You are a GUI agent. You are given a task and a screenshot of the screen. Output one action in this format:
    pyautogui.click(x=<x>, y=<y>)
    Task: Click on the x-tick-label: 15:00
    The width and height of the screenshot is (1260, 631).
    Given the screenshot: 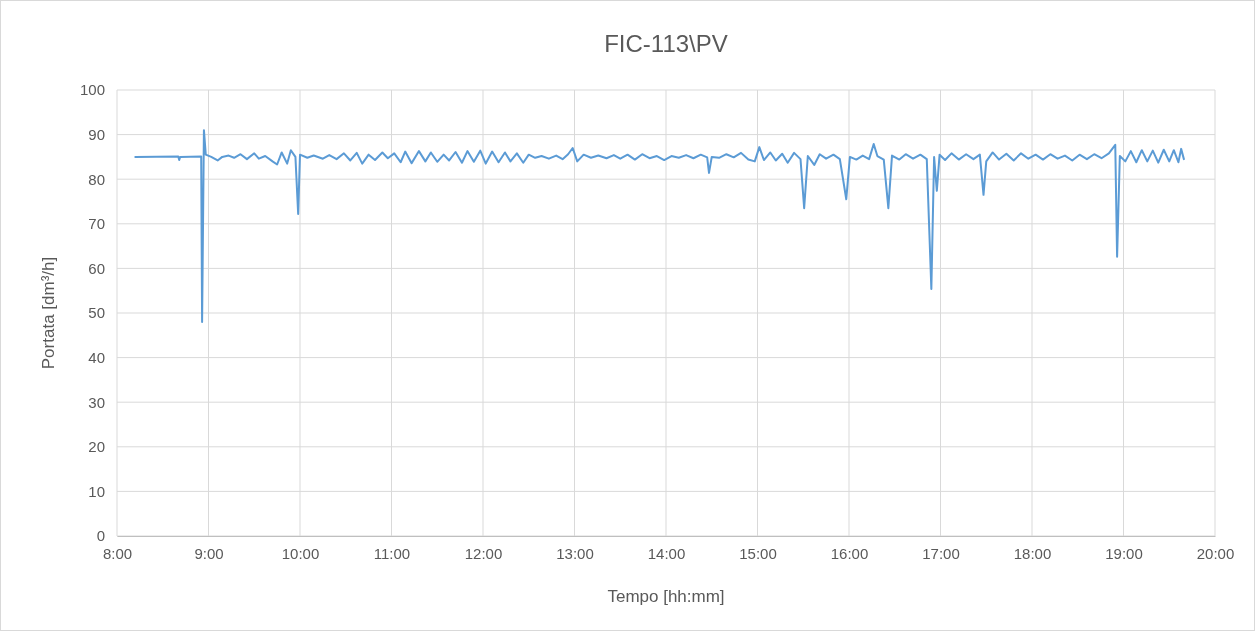 What is the action you would take?
    pyautogui.click(x=758, y=553)
    